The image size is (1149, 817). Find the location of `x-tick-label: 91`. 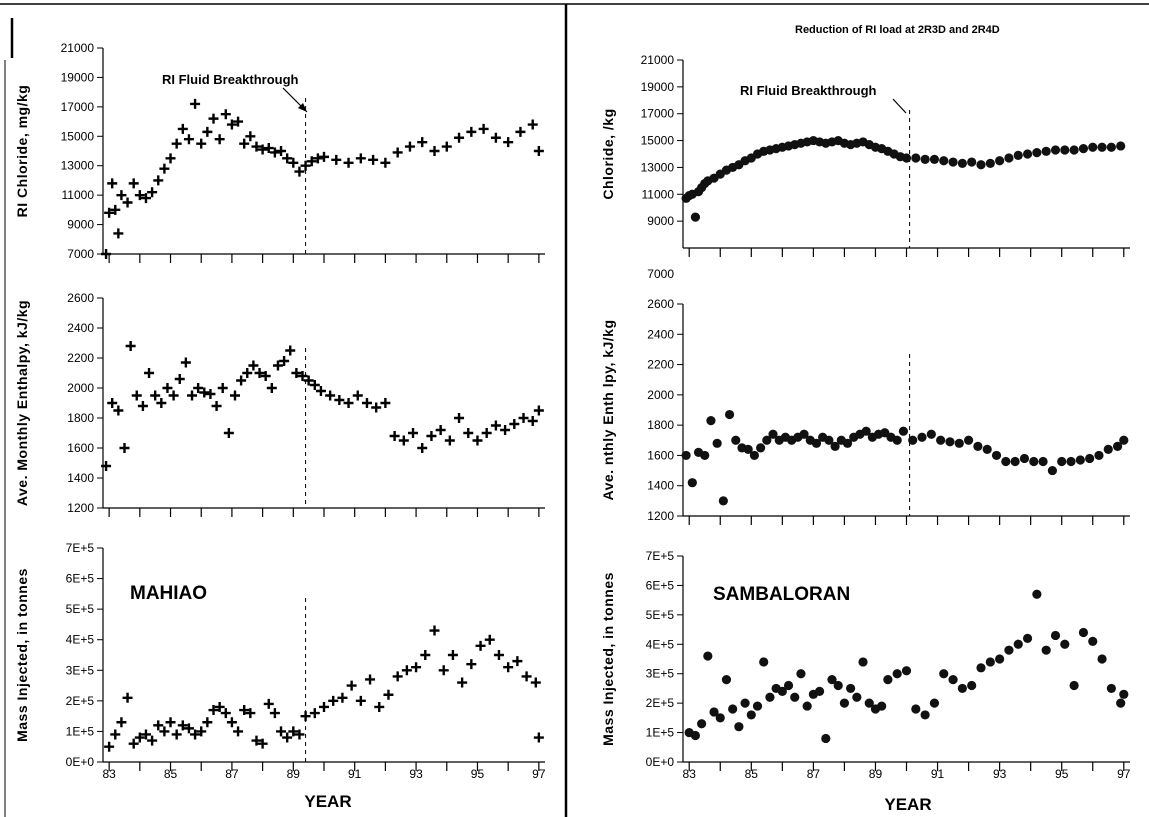

x-tick-label: 91 is located at coordinates (938, 774).